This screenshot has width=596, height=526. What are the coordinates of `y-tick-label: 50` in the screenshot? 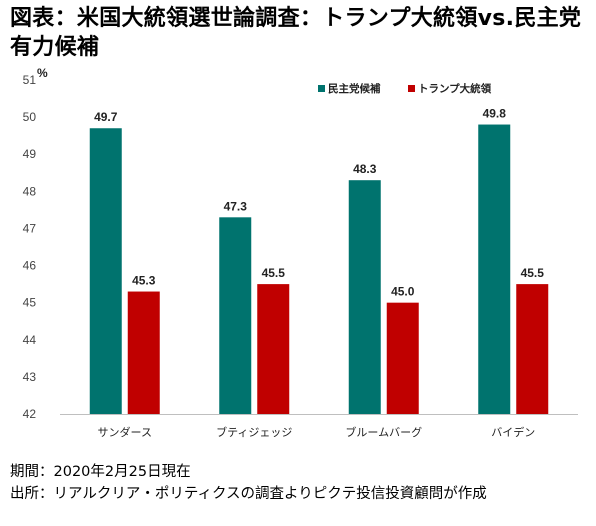 It's located at (30, 117).